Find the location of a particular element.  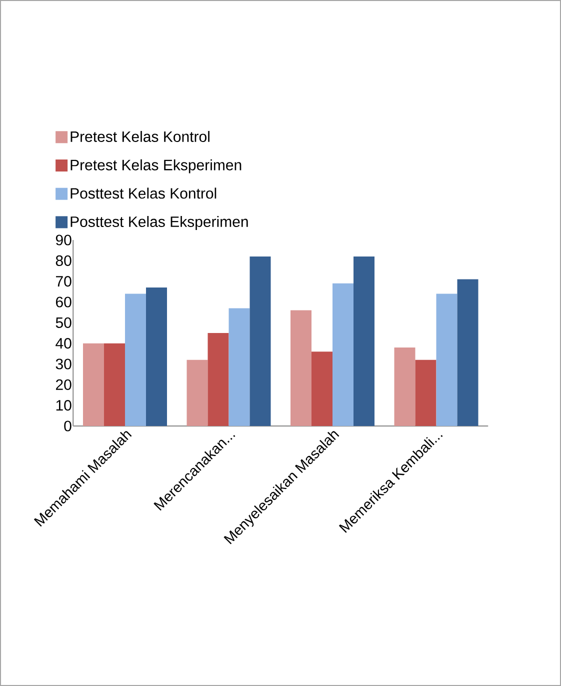

legend-label: Pretest Kelas Eksperimen is located at coordinates (156, 166).